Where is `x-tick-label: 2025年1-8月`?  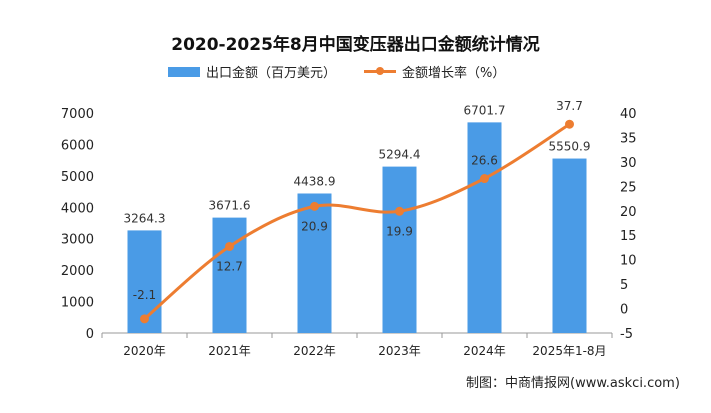
x-tick-label: 2025年1-8月 is located at coordinates (569, 351).